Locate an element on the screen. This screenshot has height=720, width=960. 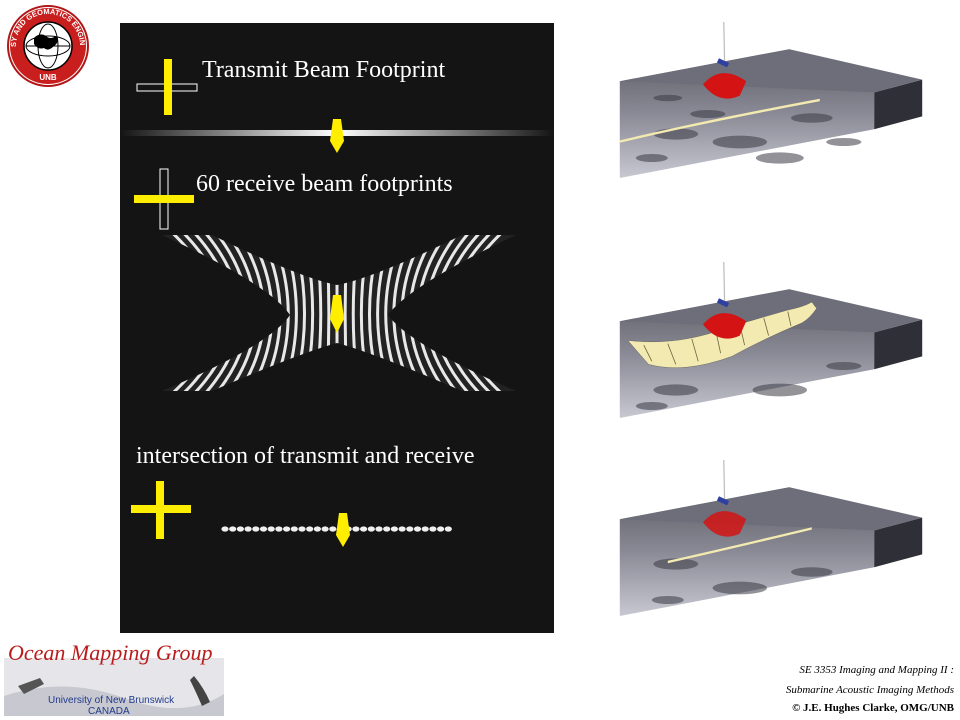
seafloor-render-transmit is located at coordinates (771, 100).